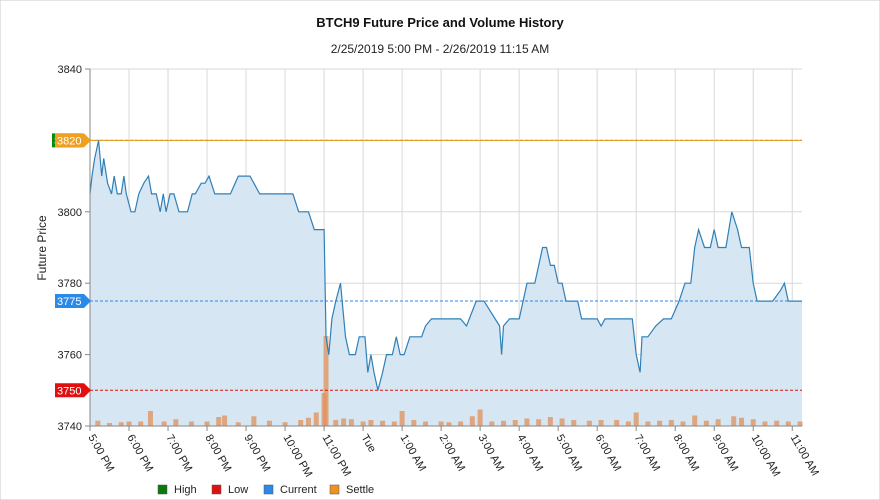  What do you see at coordinates (69, 391) in the screenshot?
I see `marker-label-low: 3750` at bounding box center [69, 391].